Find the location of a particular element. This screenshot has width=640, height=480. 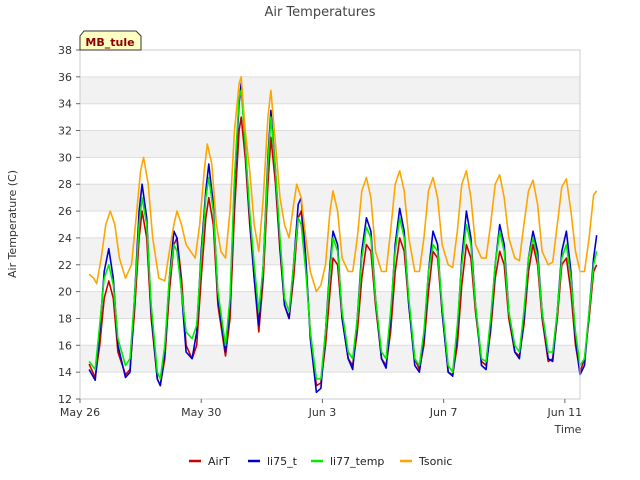

y-tick-label: 22 is located at coordinates (65, 265).